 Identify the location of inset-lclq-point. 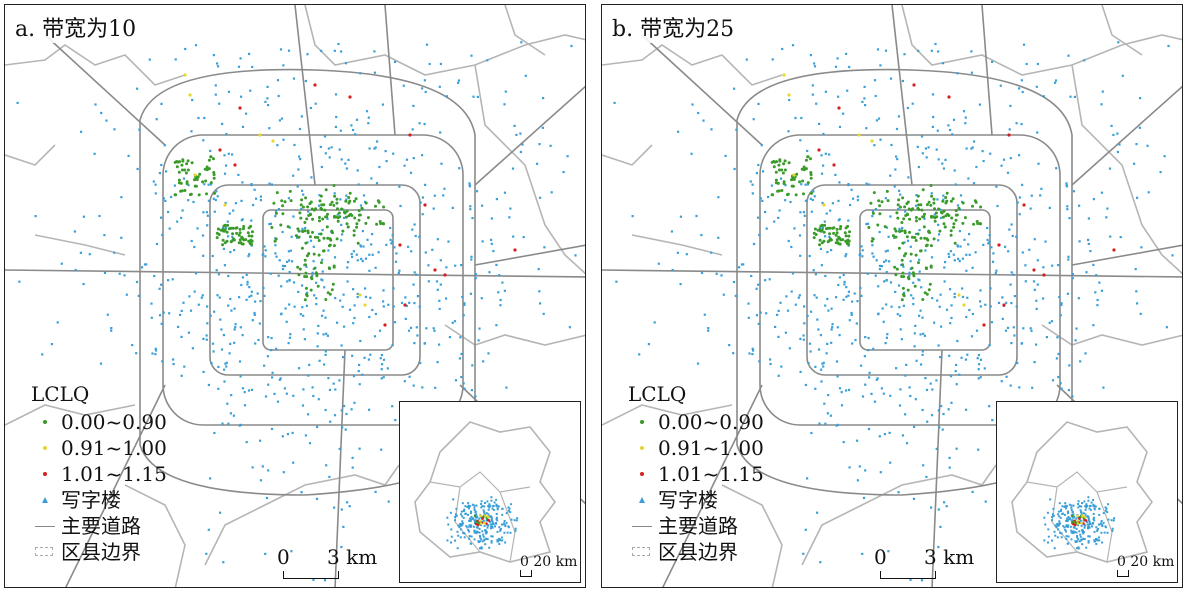
(1085, 520).